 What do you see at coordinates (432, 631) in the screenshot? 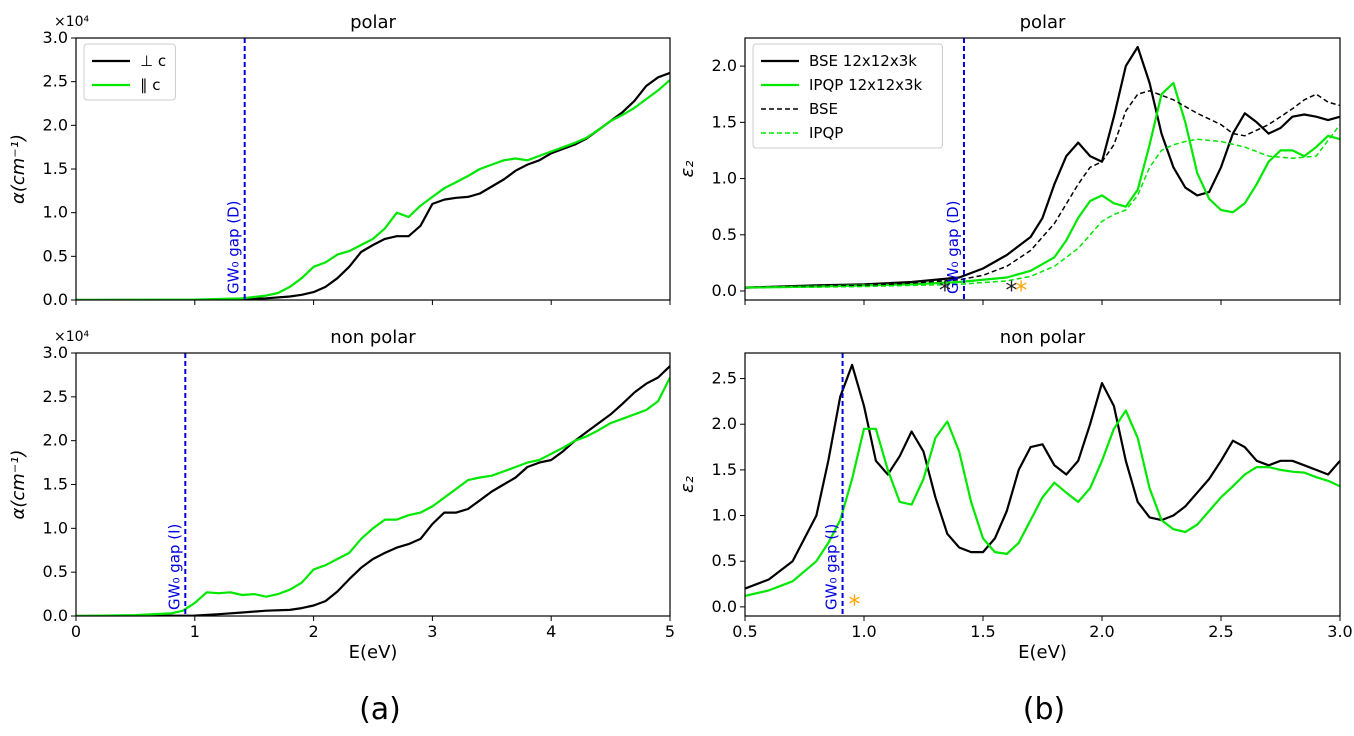
I see `x-tick-label: 3` at bounding box center [432, 631].